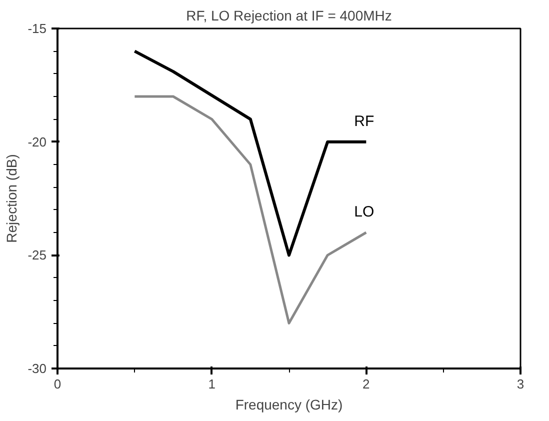  Describe the element at coordinates (364, 121) in the screenshot. I see `series-label: RF` at that location.